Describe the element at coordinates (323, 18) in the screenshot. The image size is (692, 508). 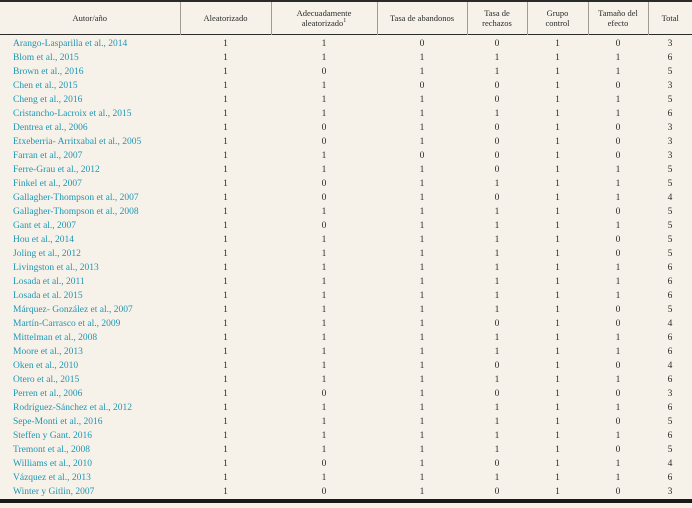
I see `column-header-2: Adecuadamente aleatorizado1` at that location.